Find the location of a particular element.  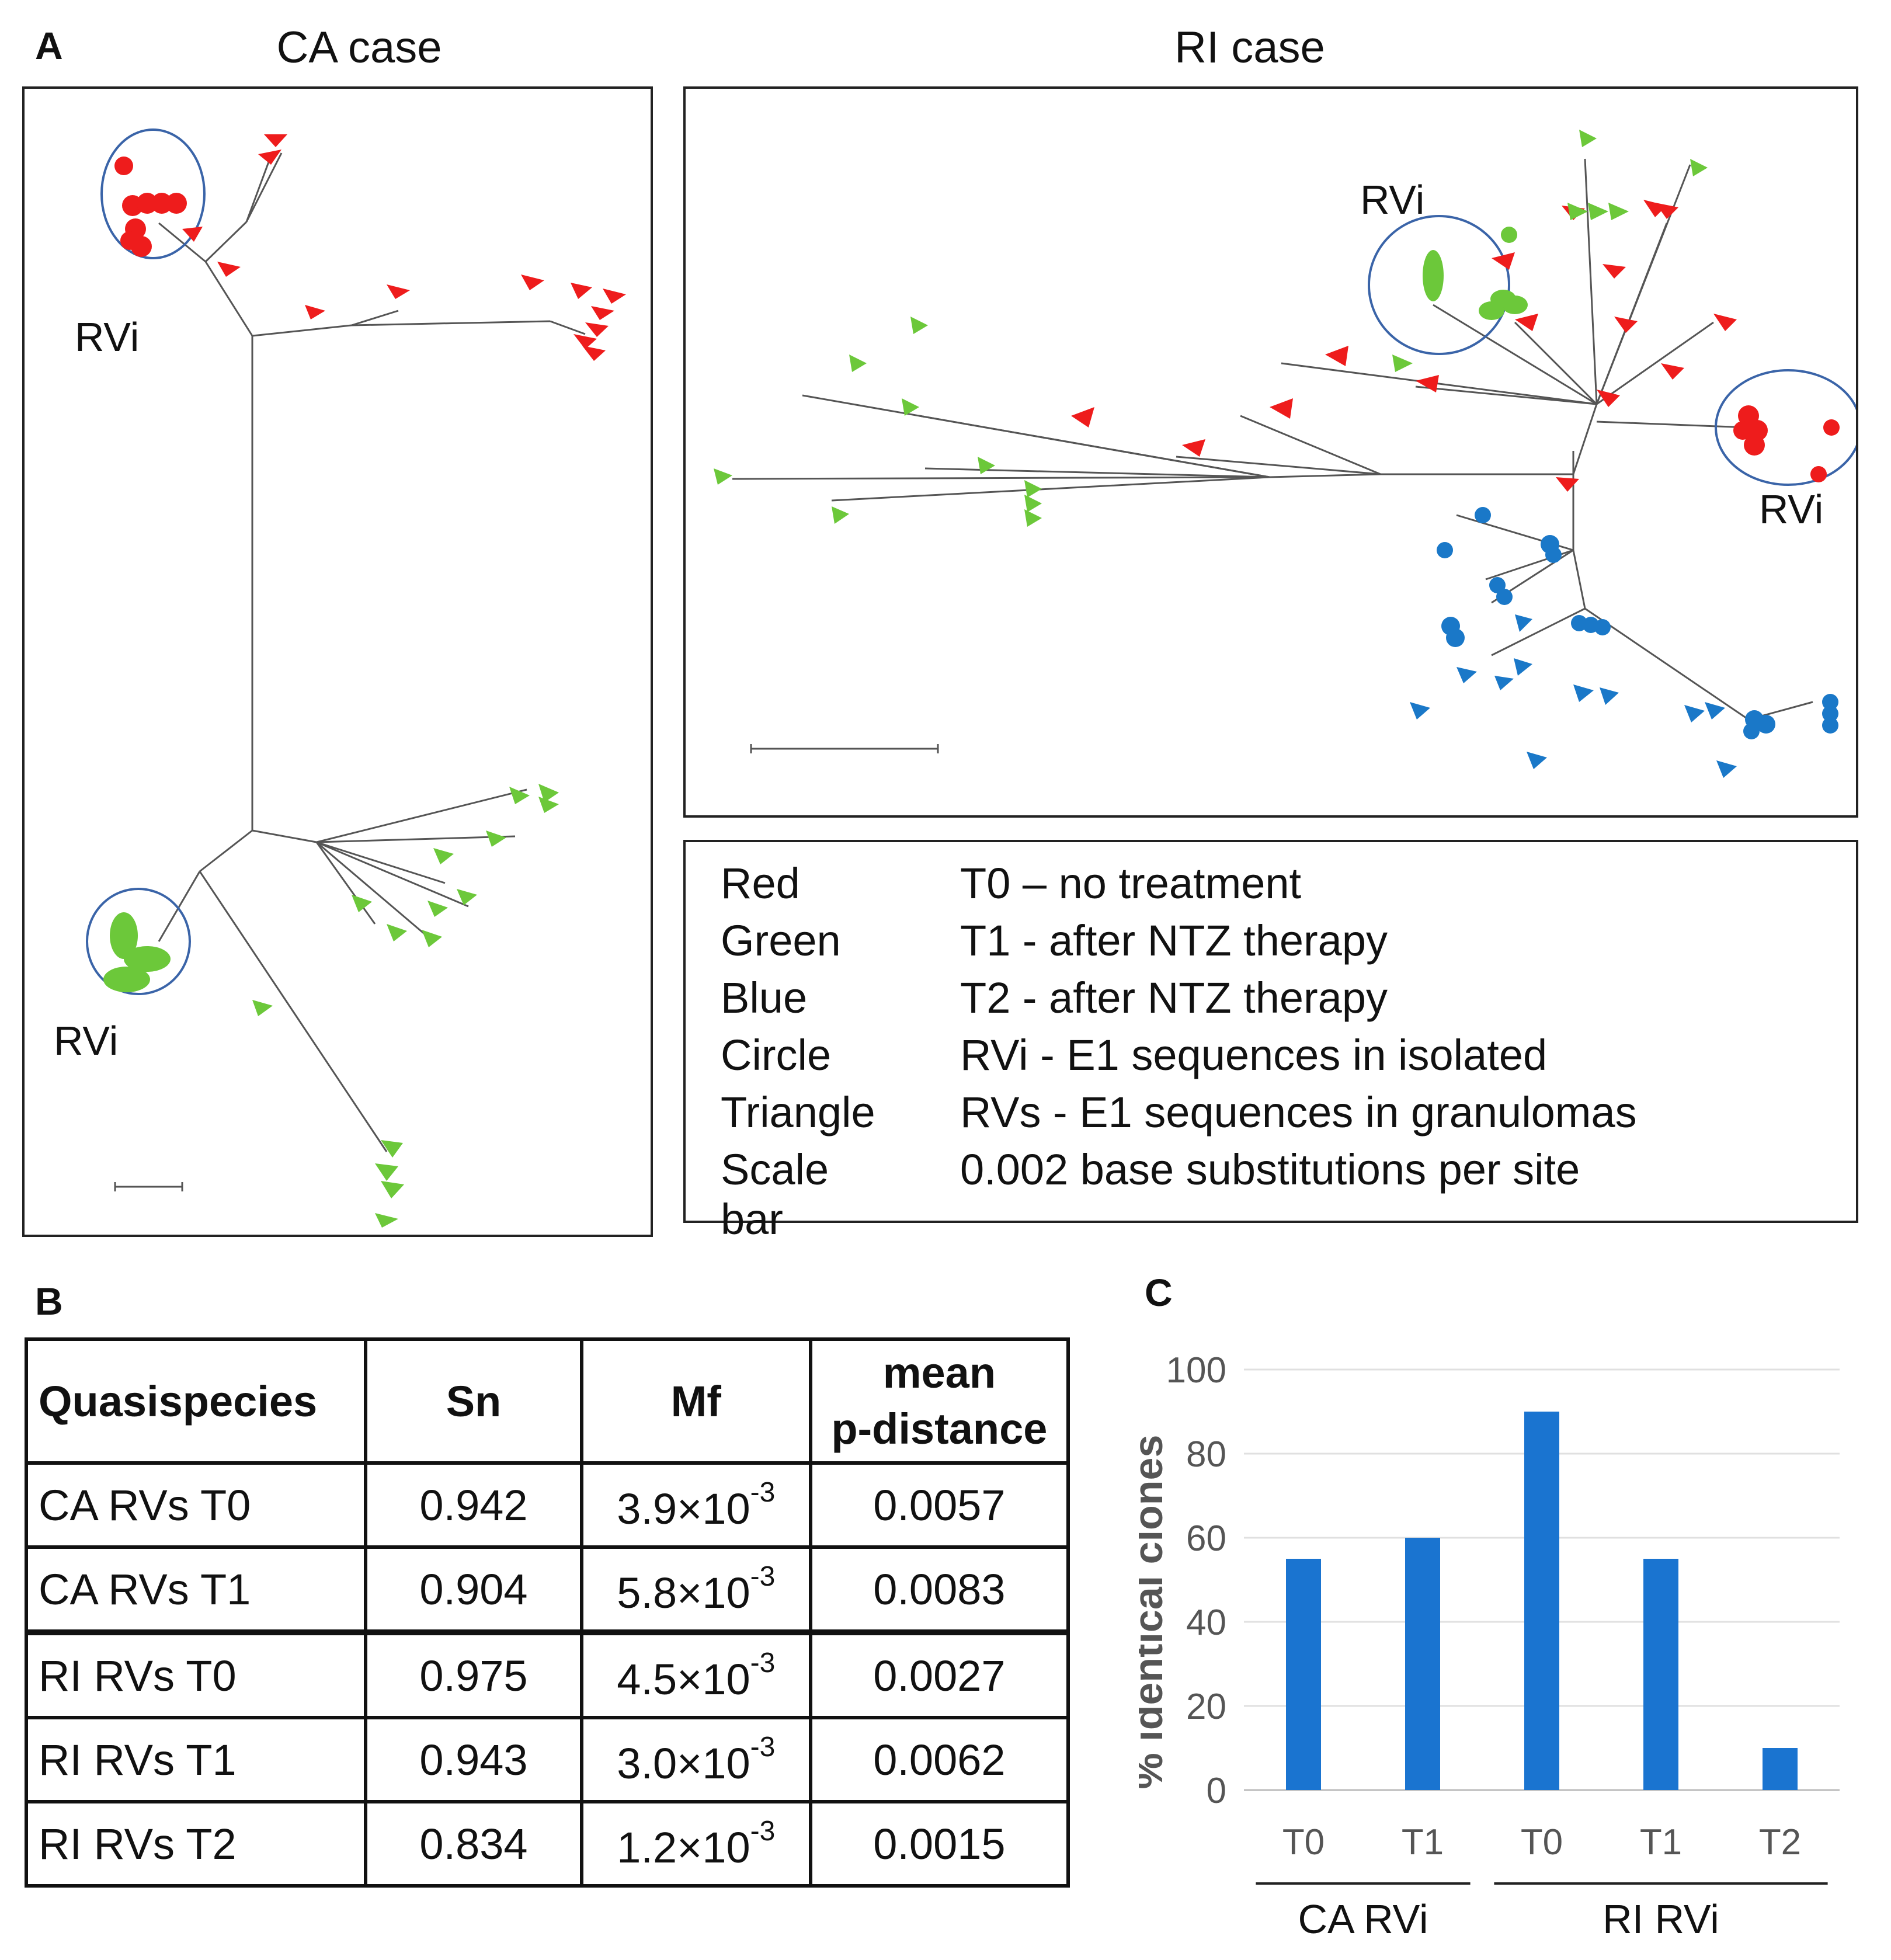

y-tick-label: 0 is located at coordinates (1216, 1791).